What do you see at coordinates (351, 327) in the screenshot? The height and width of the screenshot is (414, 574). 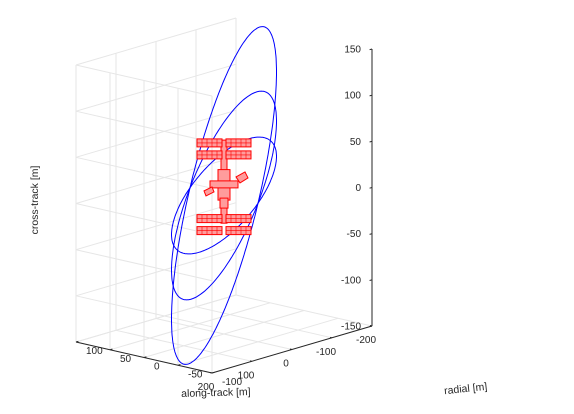 I see `z-tick-label: -150` at bounding box center [351, 327].